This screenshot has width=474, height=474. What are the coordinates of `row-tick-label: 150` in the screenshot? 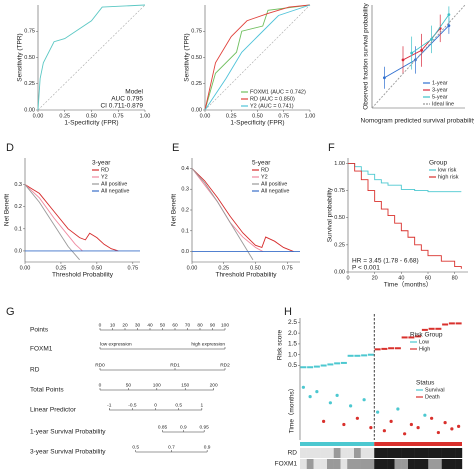 It's located at (185, 385).